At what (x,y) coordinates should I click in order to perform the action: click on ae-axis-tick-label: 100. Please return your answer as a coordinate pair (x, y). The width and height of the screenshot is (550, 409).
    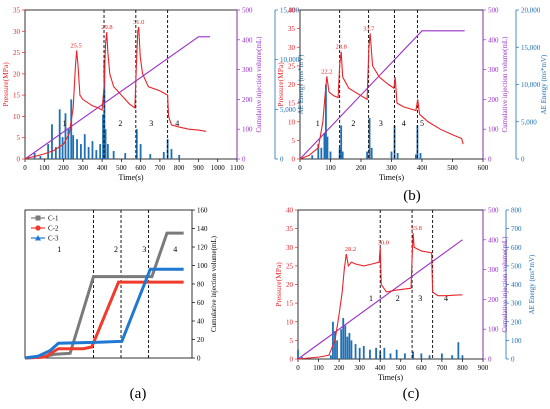
    Looking at the image, I should click on (516, 341).